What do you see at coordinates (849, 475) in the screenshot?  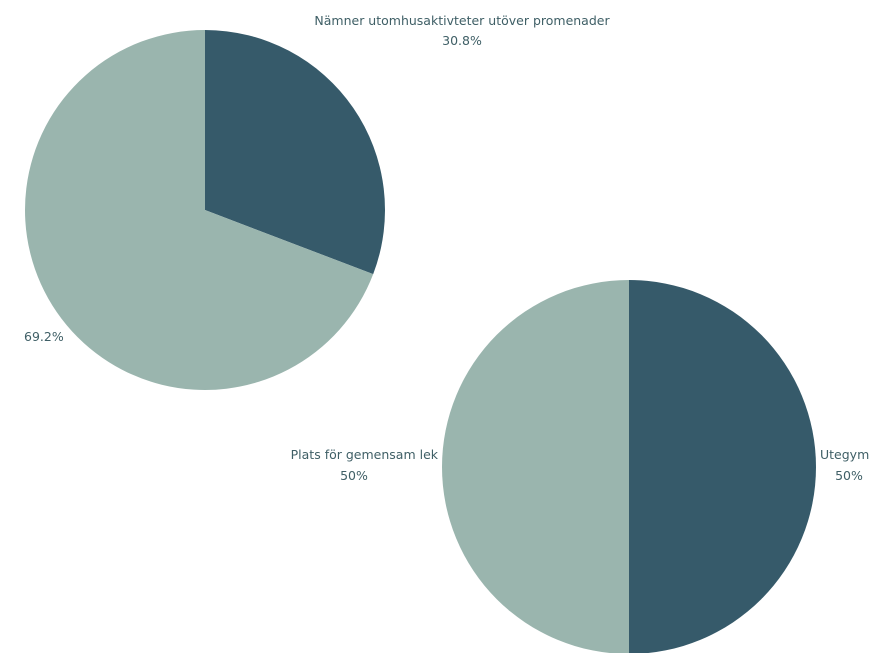 I see `slice-value-utegym: 50%` at bounding box center [849, 475].